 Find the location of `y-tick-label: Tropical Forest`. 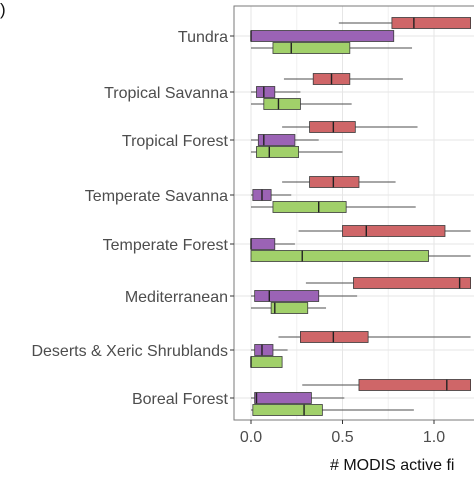

y-tick-label: Tropical Forest is located at coordinates (175, 141).